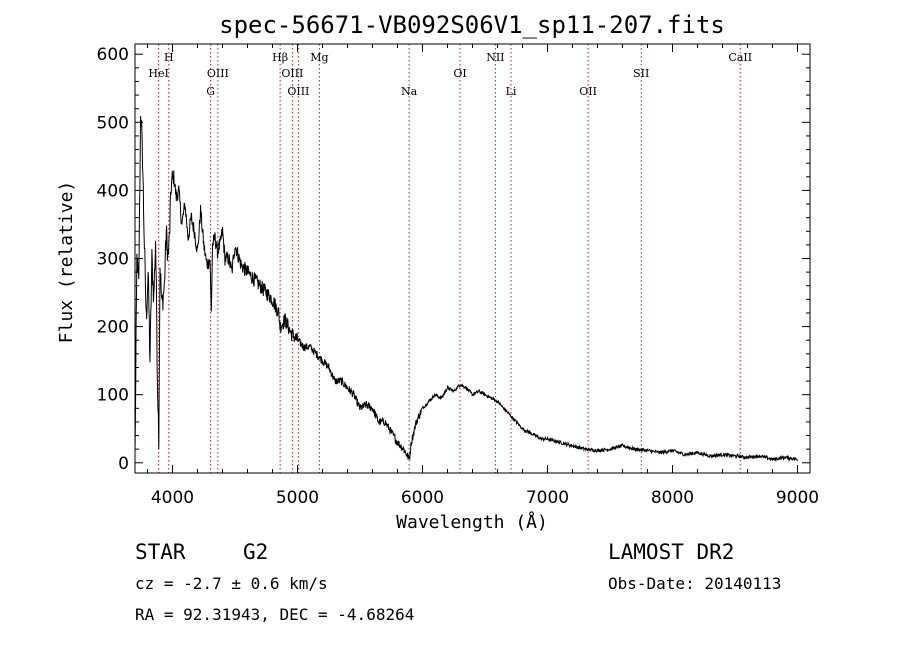  Describe the element at coordinates (422, 498) in the screenshot. I see `x-tick-label: 6000` at that location.